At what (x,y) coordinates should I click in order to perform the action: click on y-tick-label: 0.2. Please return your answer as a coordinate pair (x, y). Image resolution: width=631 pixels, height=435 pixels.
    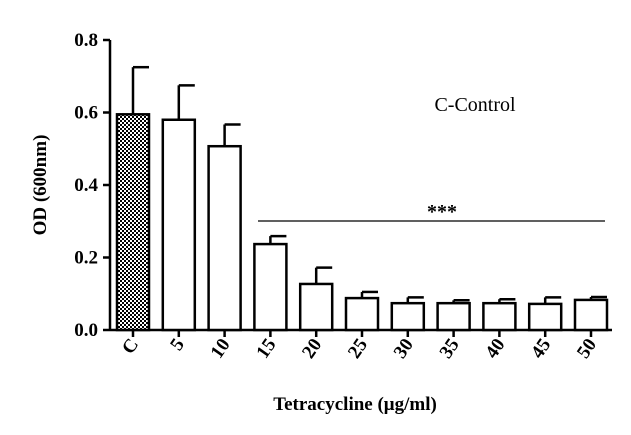
    Looking at the image, I should click on (86, 258).